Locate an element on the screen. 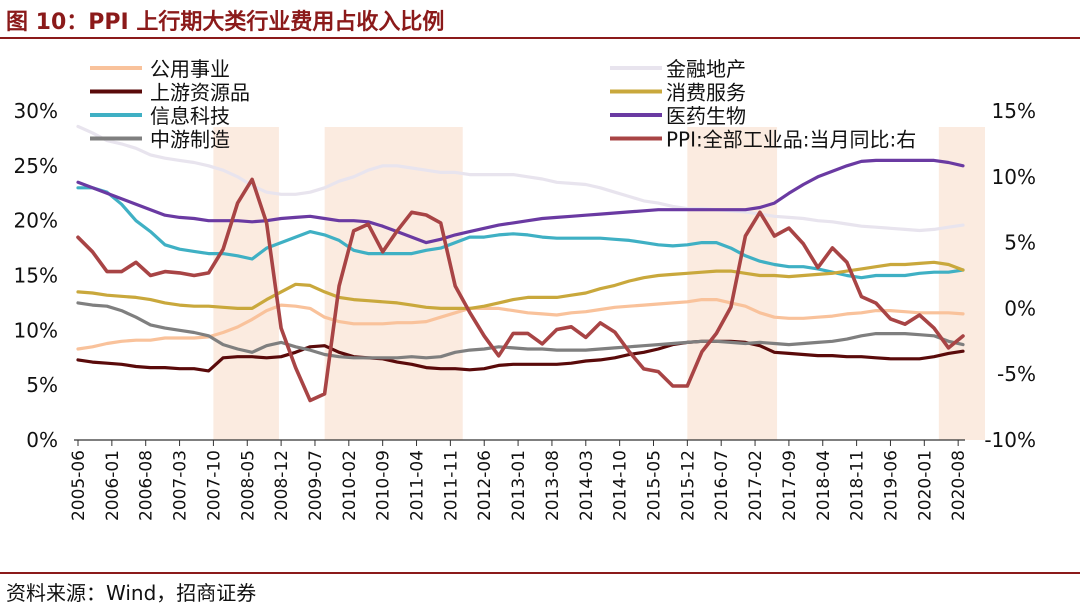 Image resolution: width=1080 pixels, height=606 pixels. y-left-tick-label: 0% is located at coordinates (42, 440).